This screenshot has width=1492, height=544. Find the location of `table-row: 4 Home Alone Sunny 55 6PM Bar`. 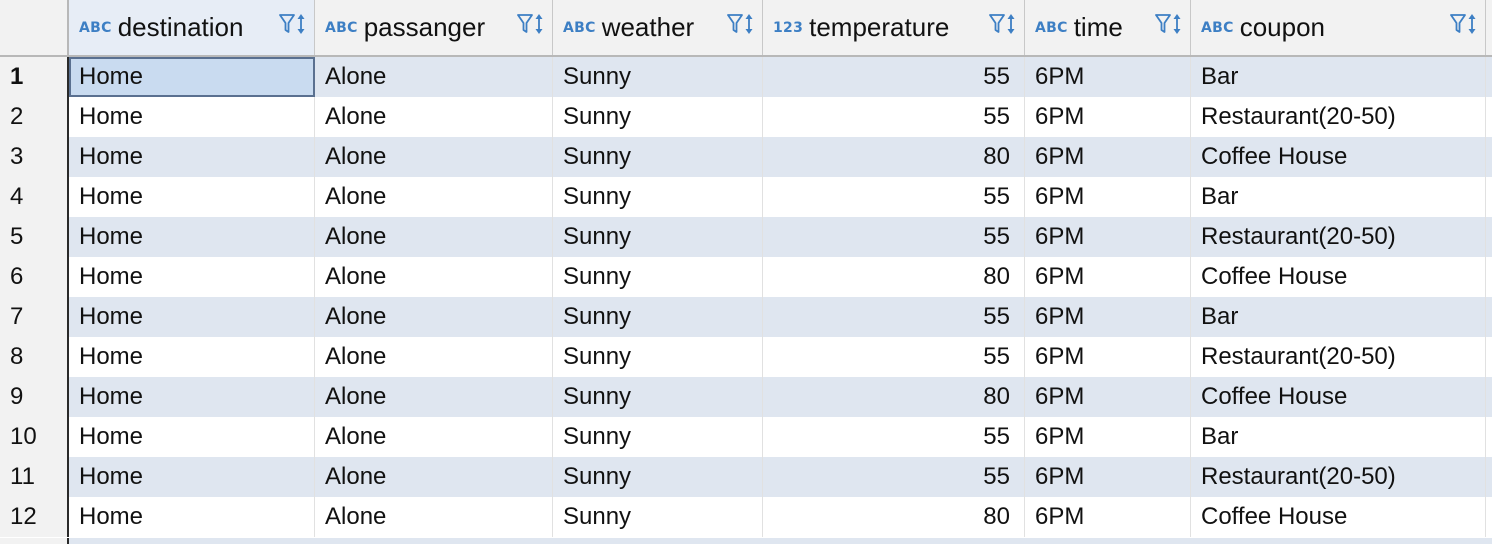

table-row: 4 Home Alone Sunny 55 6PM Bar is located at coordinates (746, 197).